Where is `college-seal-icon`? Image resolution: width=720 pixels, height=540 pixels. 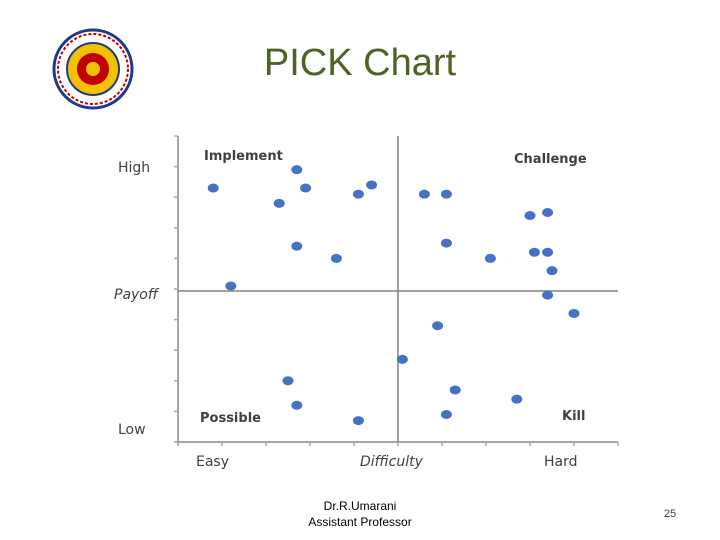
college-seal-icon is located at coordinates (93, 69).